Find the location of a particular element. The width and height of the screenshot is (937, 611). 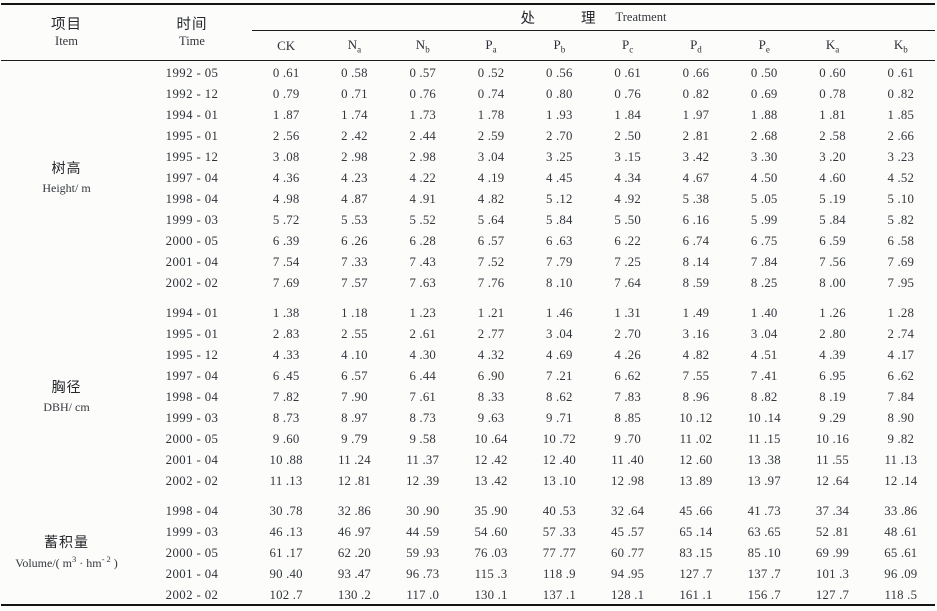

header-treatment-group: 处 理 Treatment CK Na Nb Pa Pb Pc Pd Pe Ka Kb is located at coordinates (593, 32).